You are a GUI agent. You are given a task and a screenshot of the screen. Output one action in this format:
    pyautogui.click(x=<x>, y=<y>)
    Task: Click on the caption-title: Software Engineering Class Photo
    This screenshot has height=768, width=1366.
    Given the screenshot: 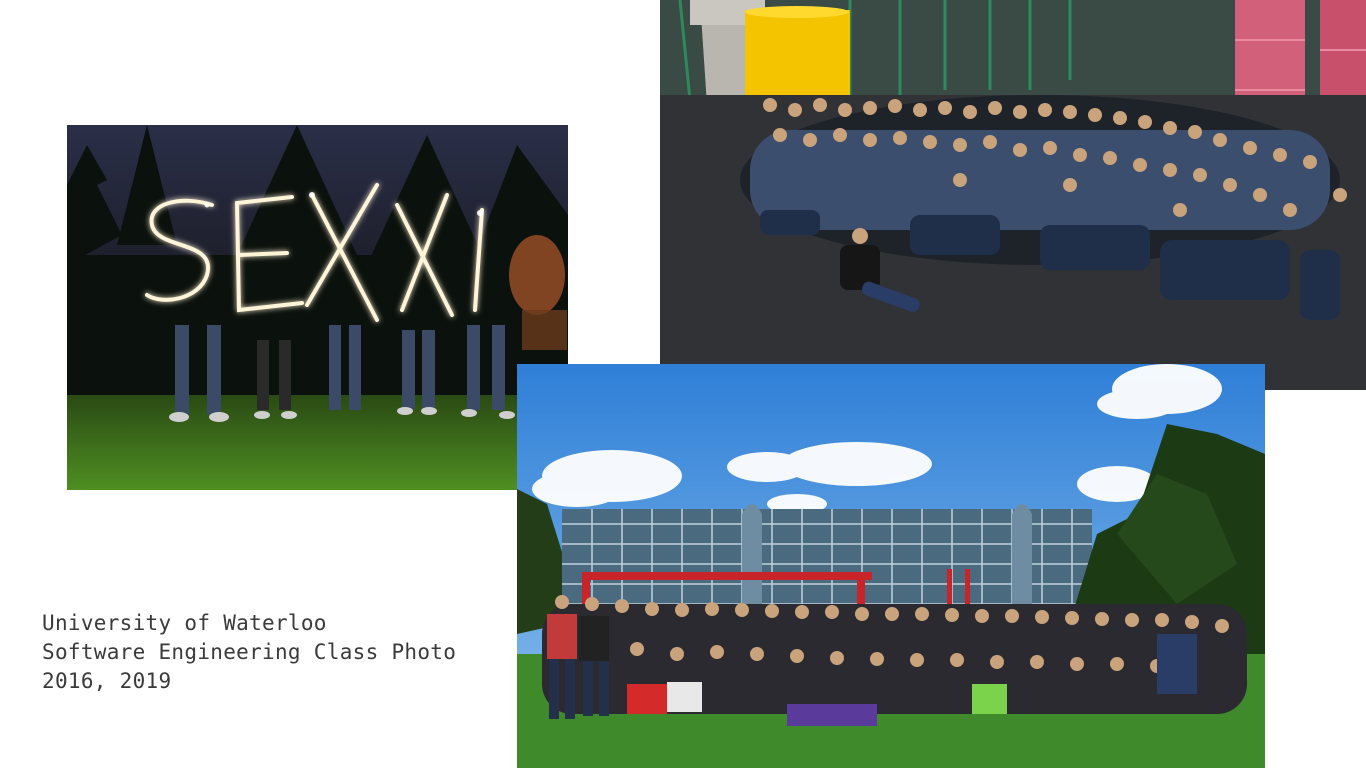 What is the action you would take?
    pyautogui.click(x=249, y=652)
    